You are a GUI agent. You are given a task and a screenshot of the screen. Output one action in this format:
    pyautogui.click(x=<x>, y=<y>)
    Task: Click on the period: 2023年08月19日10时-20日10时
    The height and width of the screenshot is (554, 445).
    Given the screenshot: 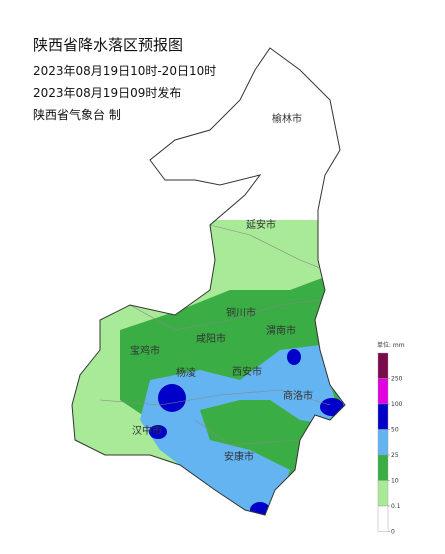 What is the action you would take?
    pyautogui.click(x=124, y=71)
    